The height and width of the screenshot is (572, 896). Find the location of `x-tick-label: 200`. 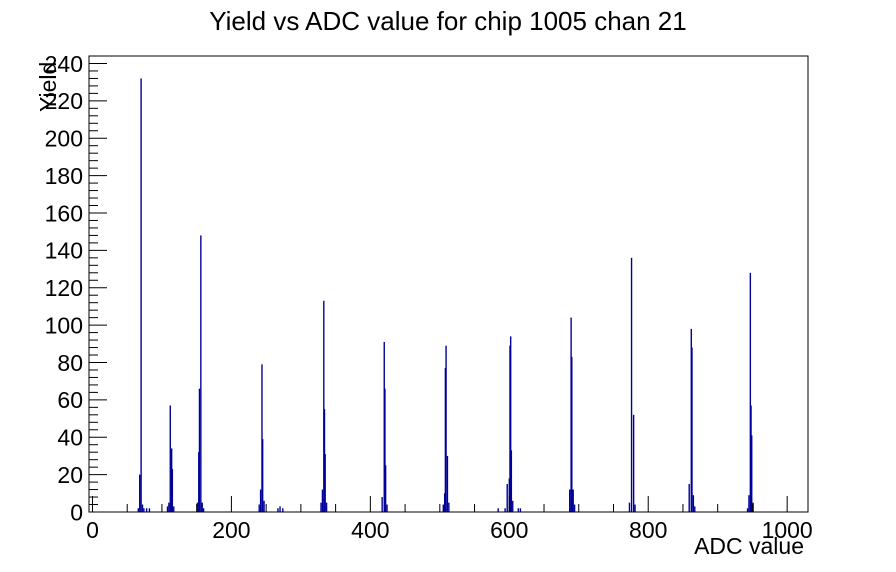

x-tick-label: 200 is located at coordinates (231, 530).